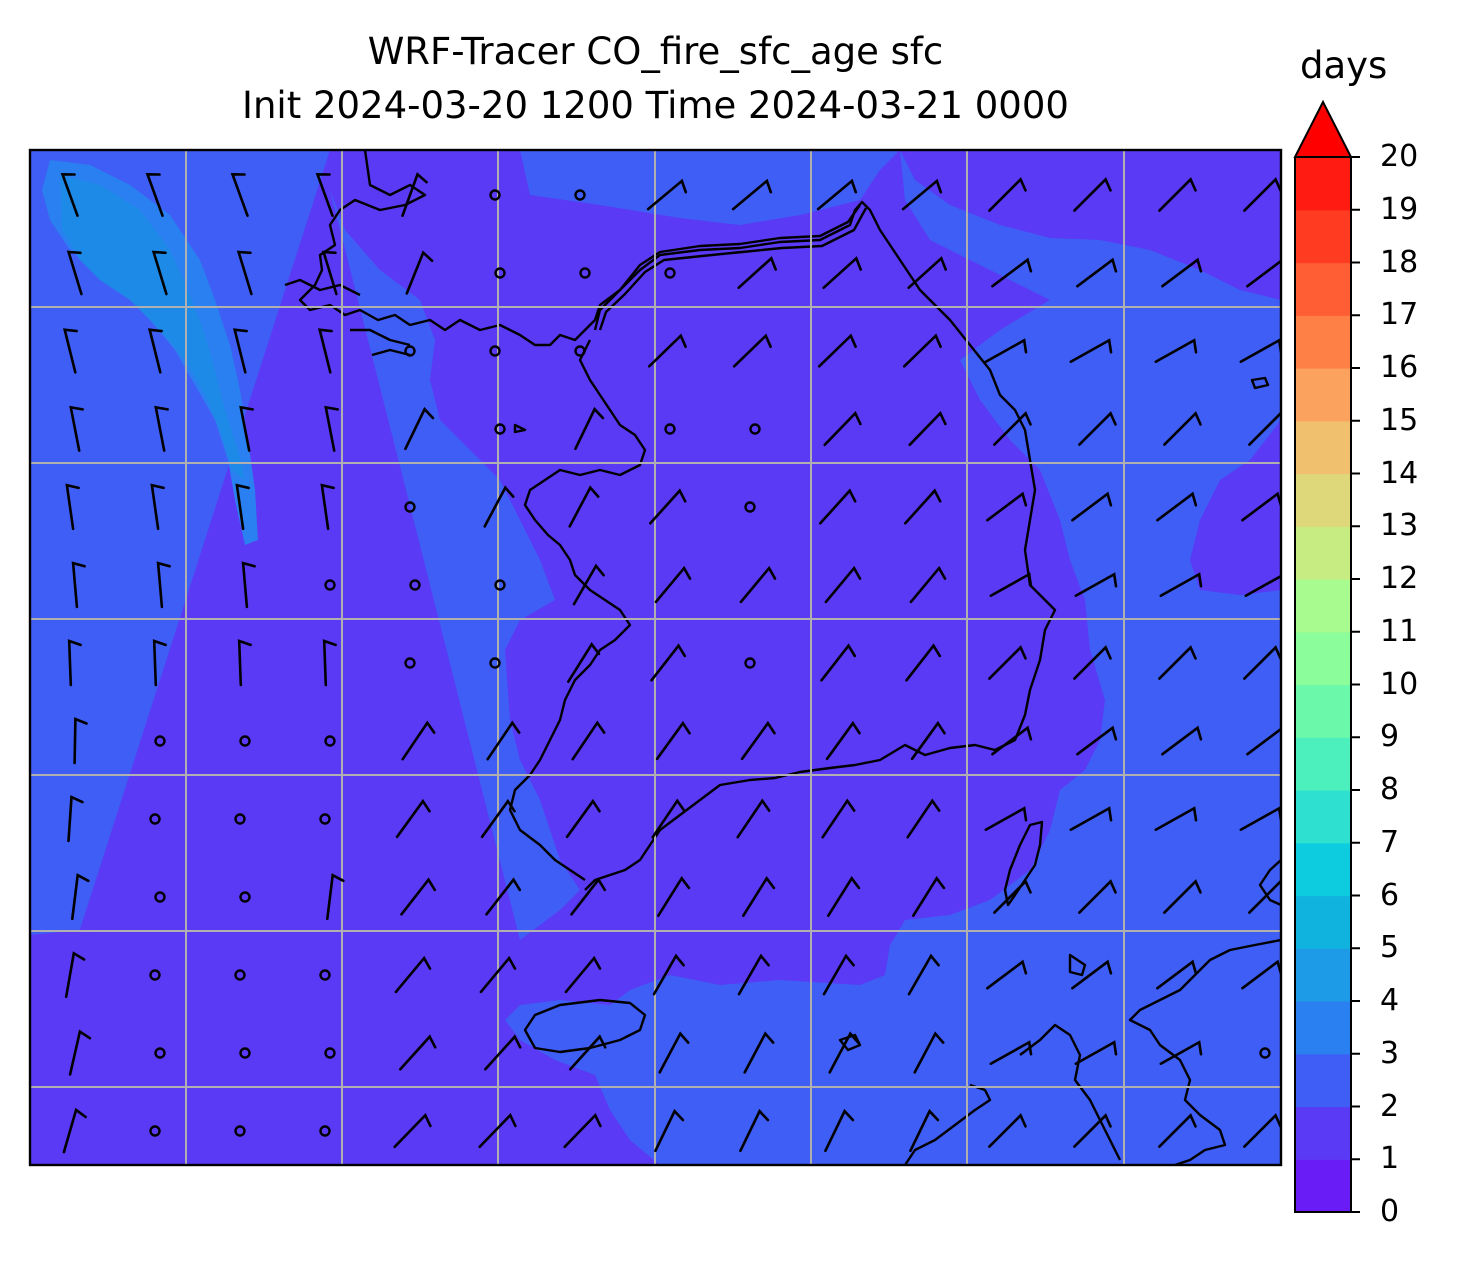 The width and height of the screenshot is (1462, 1267). What do you see at coordinates (577, 610) in the screenshot?
I see `coastline-peninsula-west` at bounding box center [577, 610].